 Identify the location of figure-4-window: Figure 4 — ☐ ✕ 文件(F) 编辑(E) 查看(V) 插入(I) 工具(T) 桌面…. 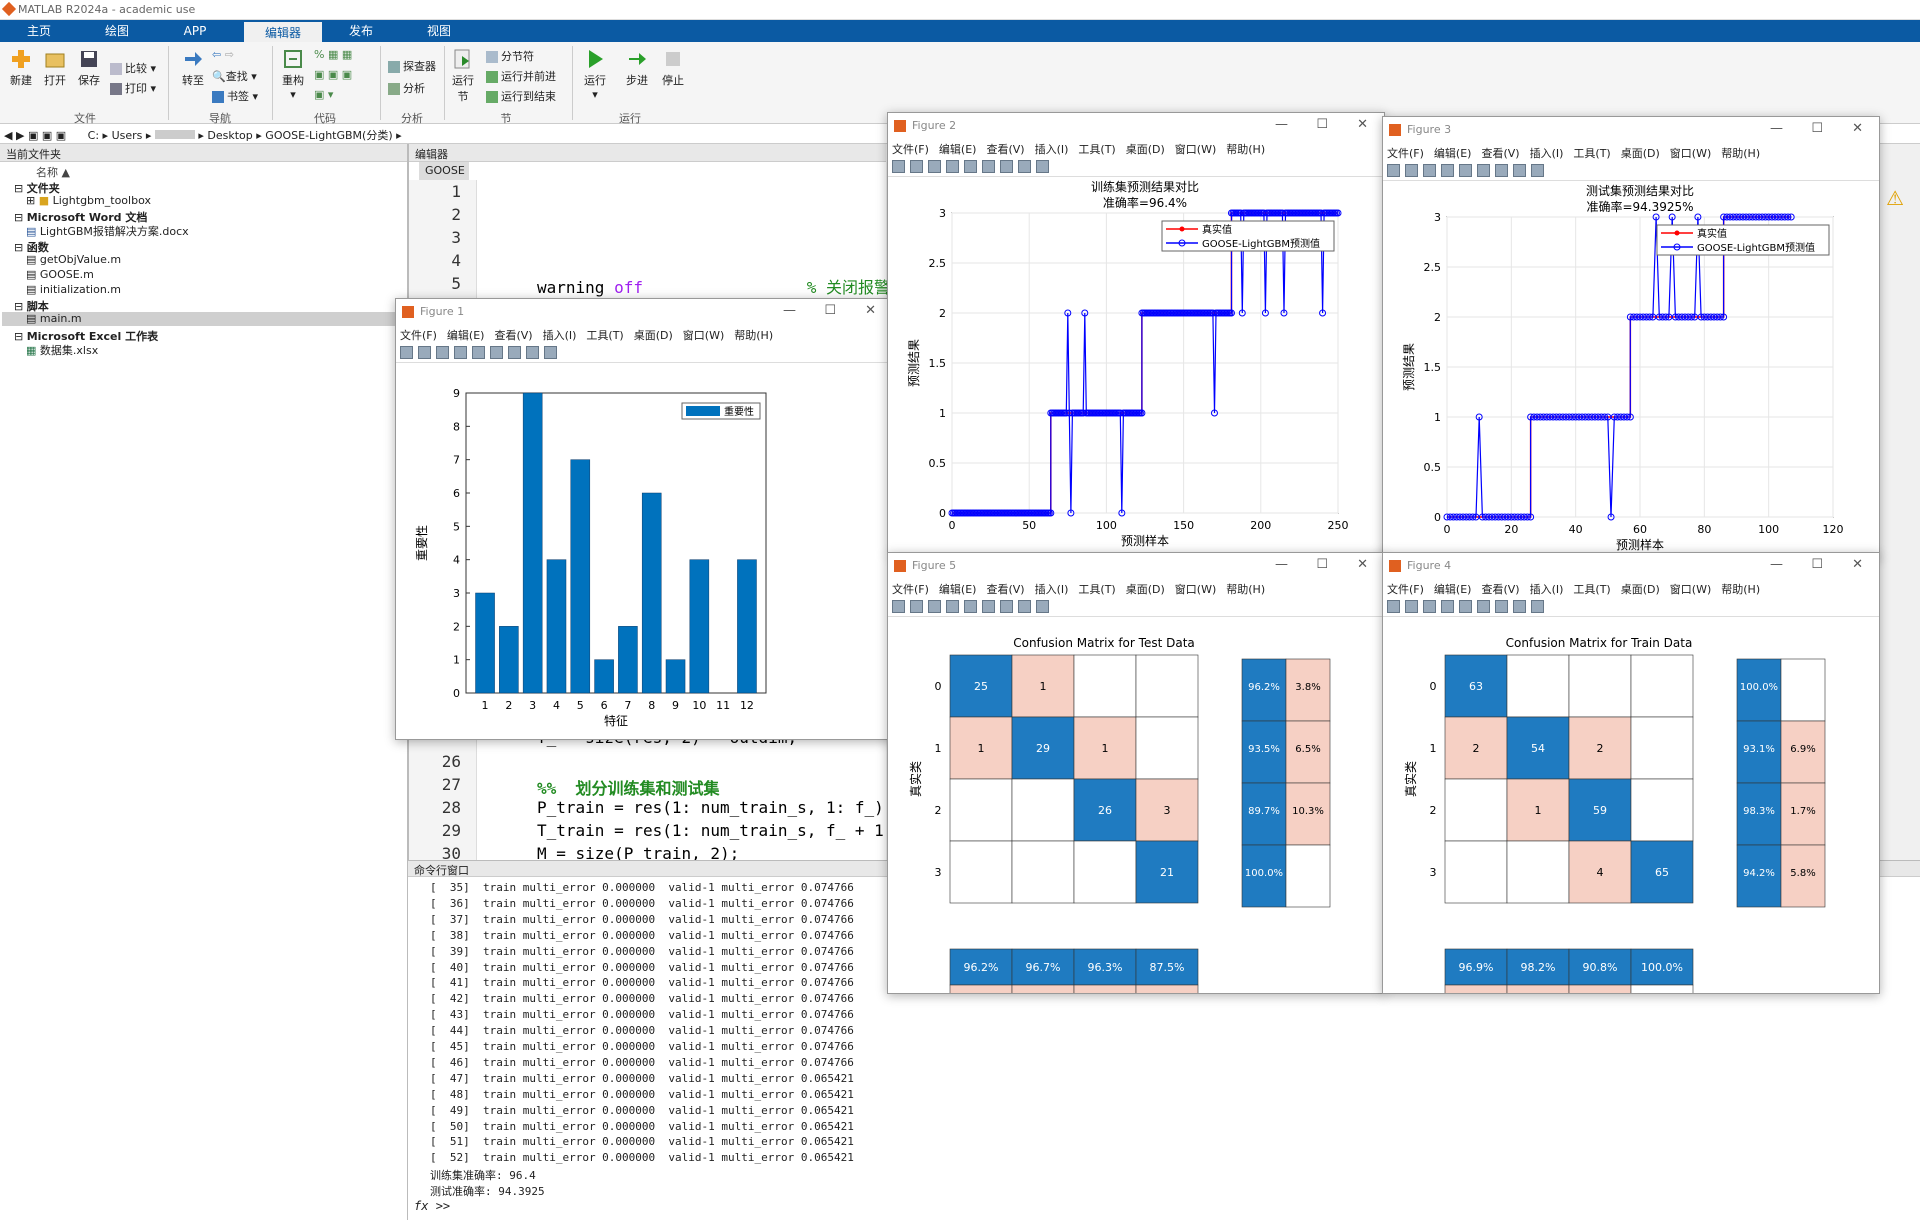
(1631, 806).